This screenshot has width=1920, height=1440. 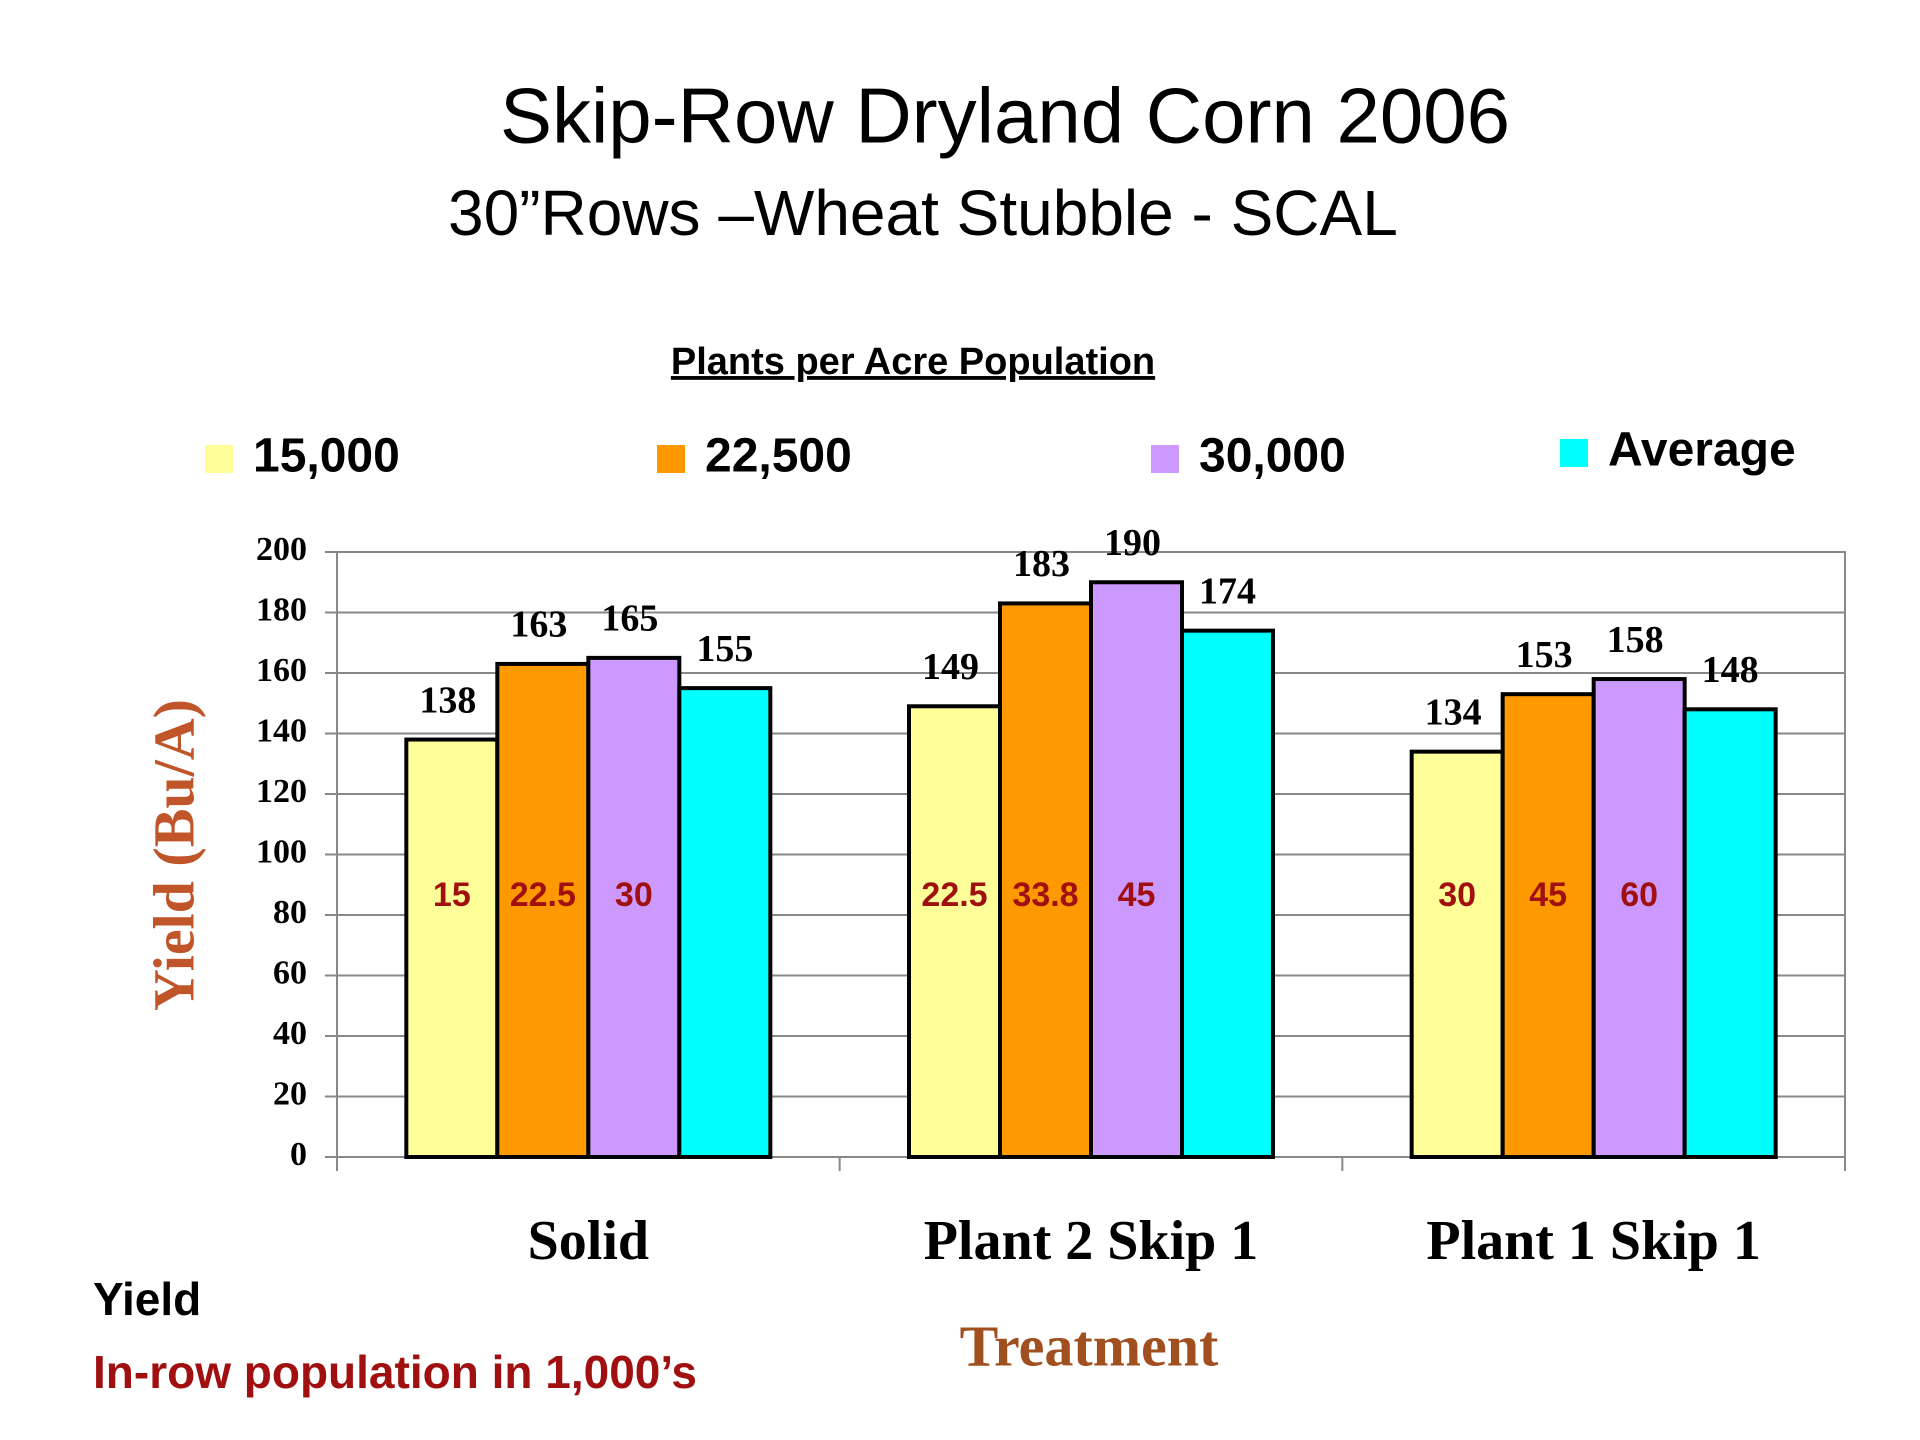 What do you see at coordinates (281, 670) in the screenshot?
I see `y-tick-label: 160` at bounding box center [281, 670].